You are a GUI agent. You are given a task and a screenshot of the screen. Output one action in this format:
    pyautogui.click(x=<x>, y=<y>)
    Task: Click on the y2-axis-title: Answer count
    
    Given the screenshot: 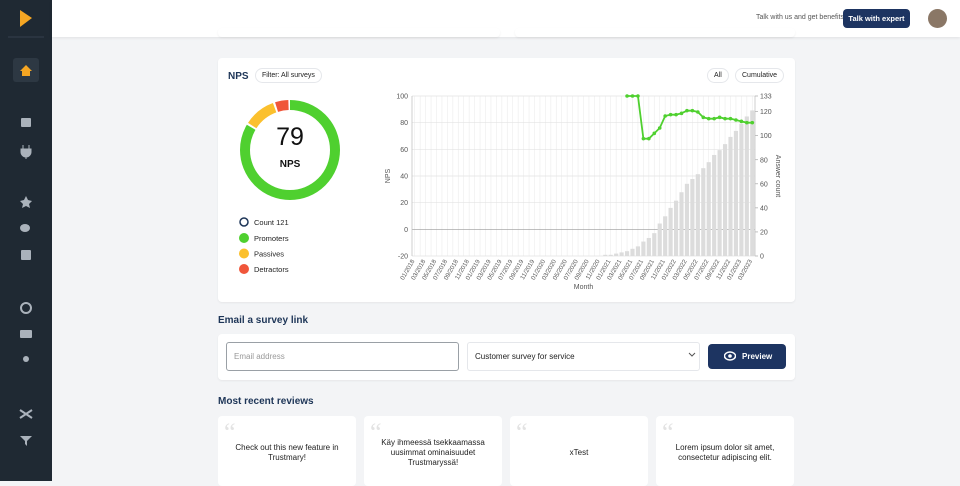 What is the action you would take?
    pyautogui.click(x=777, y=176)
    